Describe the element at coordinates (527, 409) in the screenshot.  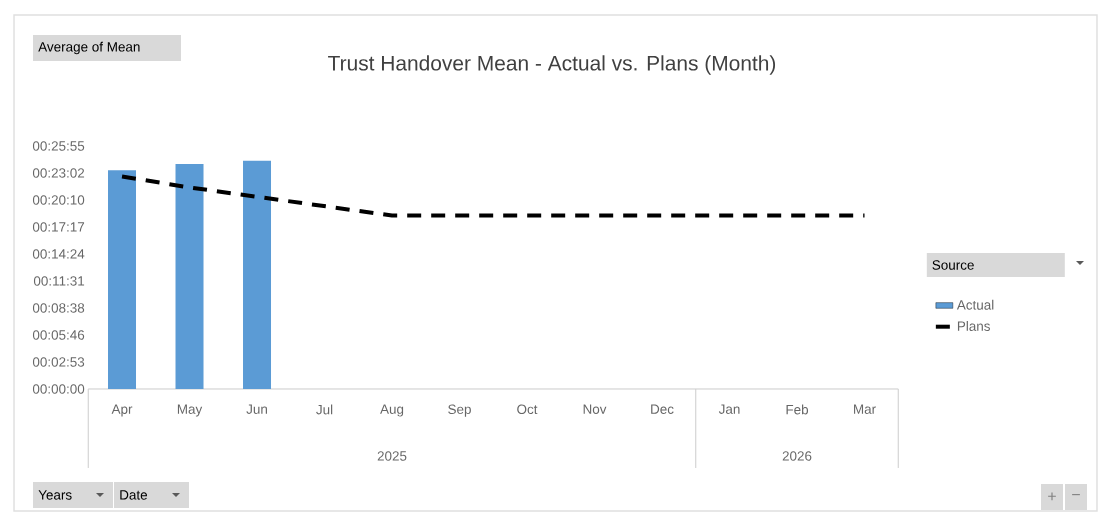
I see `x-tick-label: Oct` at that location.